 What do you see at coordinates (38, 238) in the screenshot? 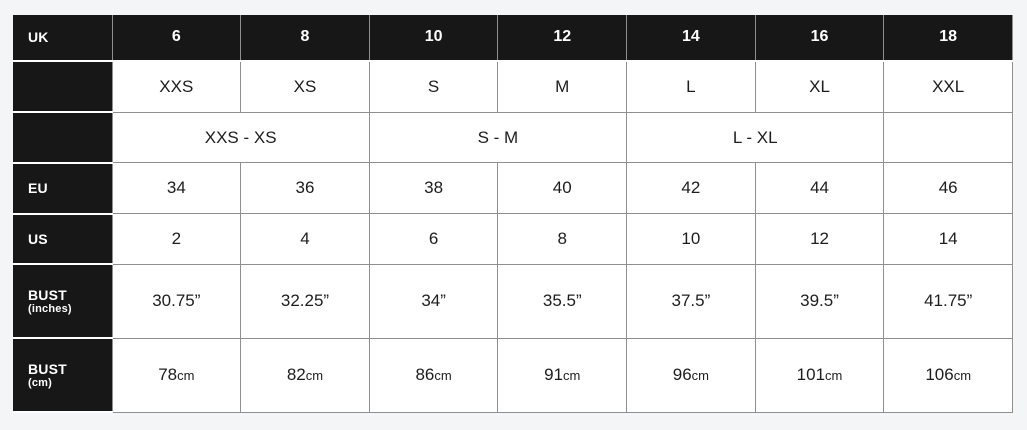
I see `row-label-text: US` at bounding box center [38, 238].